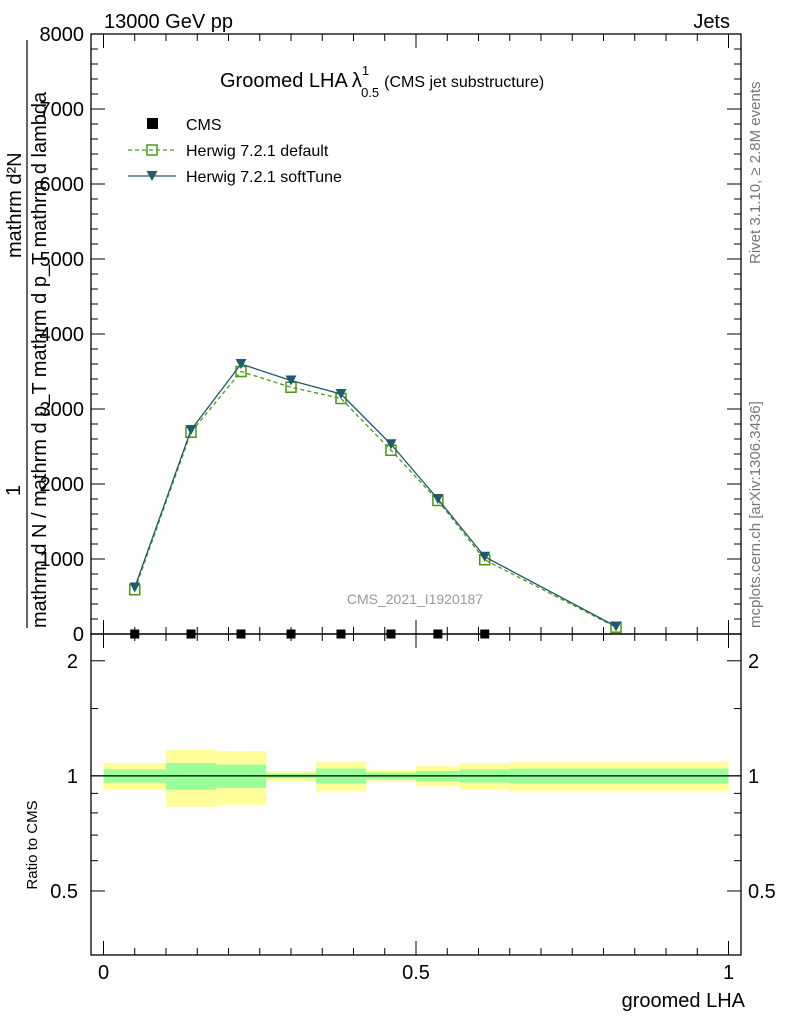  I want to click on legend-cms-label: CMS, so click(204, 125).